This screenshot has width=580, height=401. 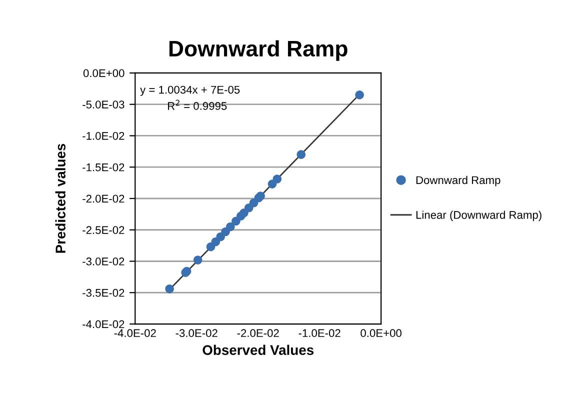 I want to click on y-tick-label: -2.5E-02, so click(x=103, y=230).